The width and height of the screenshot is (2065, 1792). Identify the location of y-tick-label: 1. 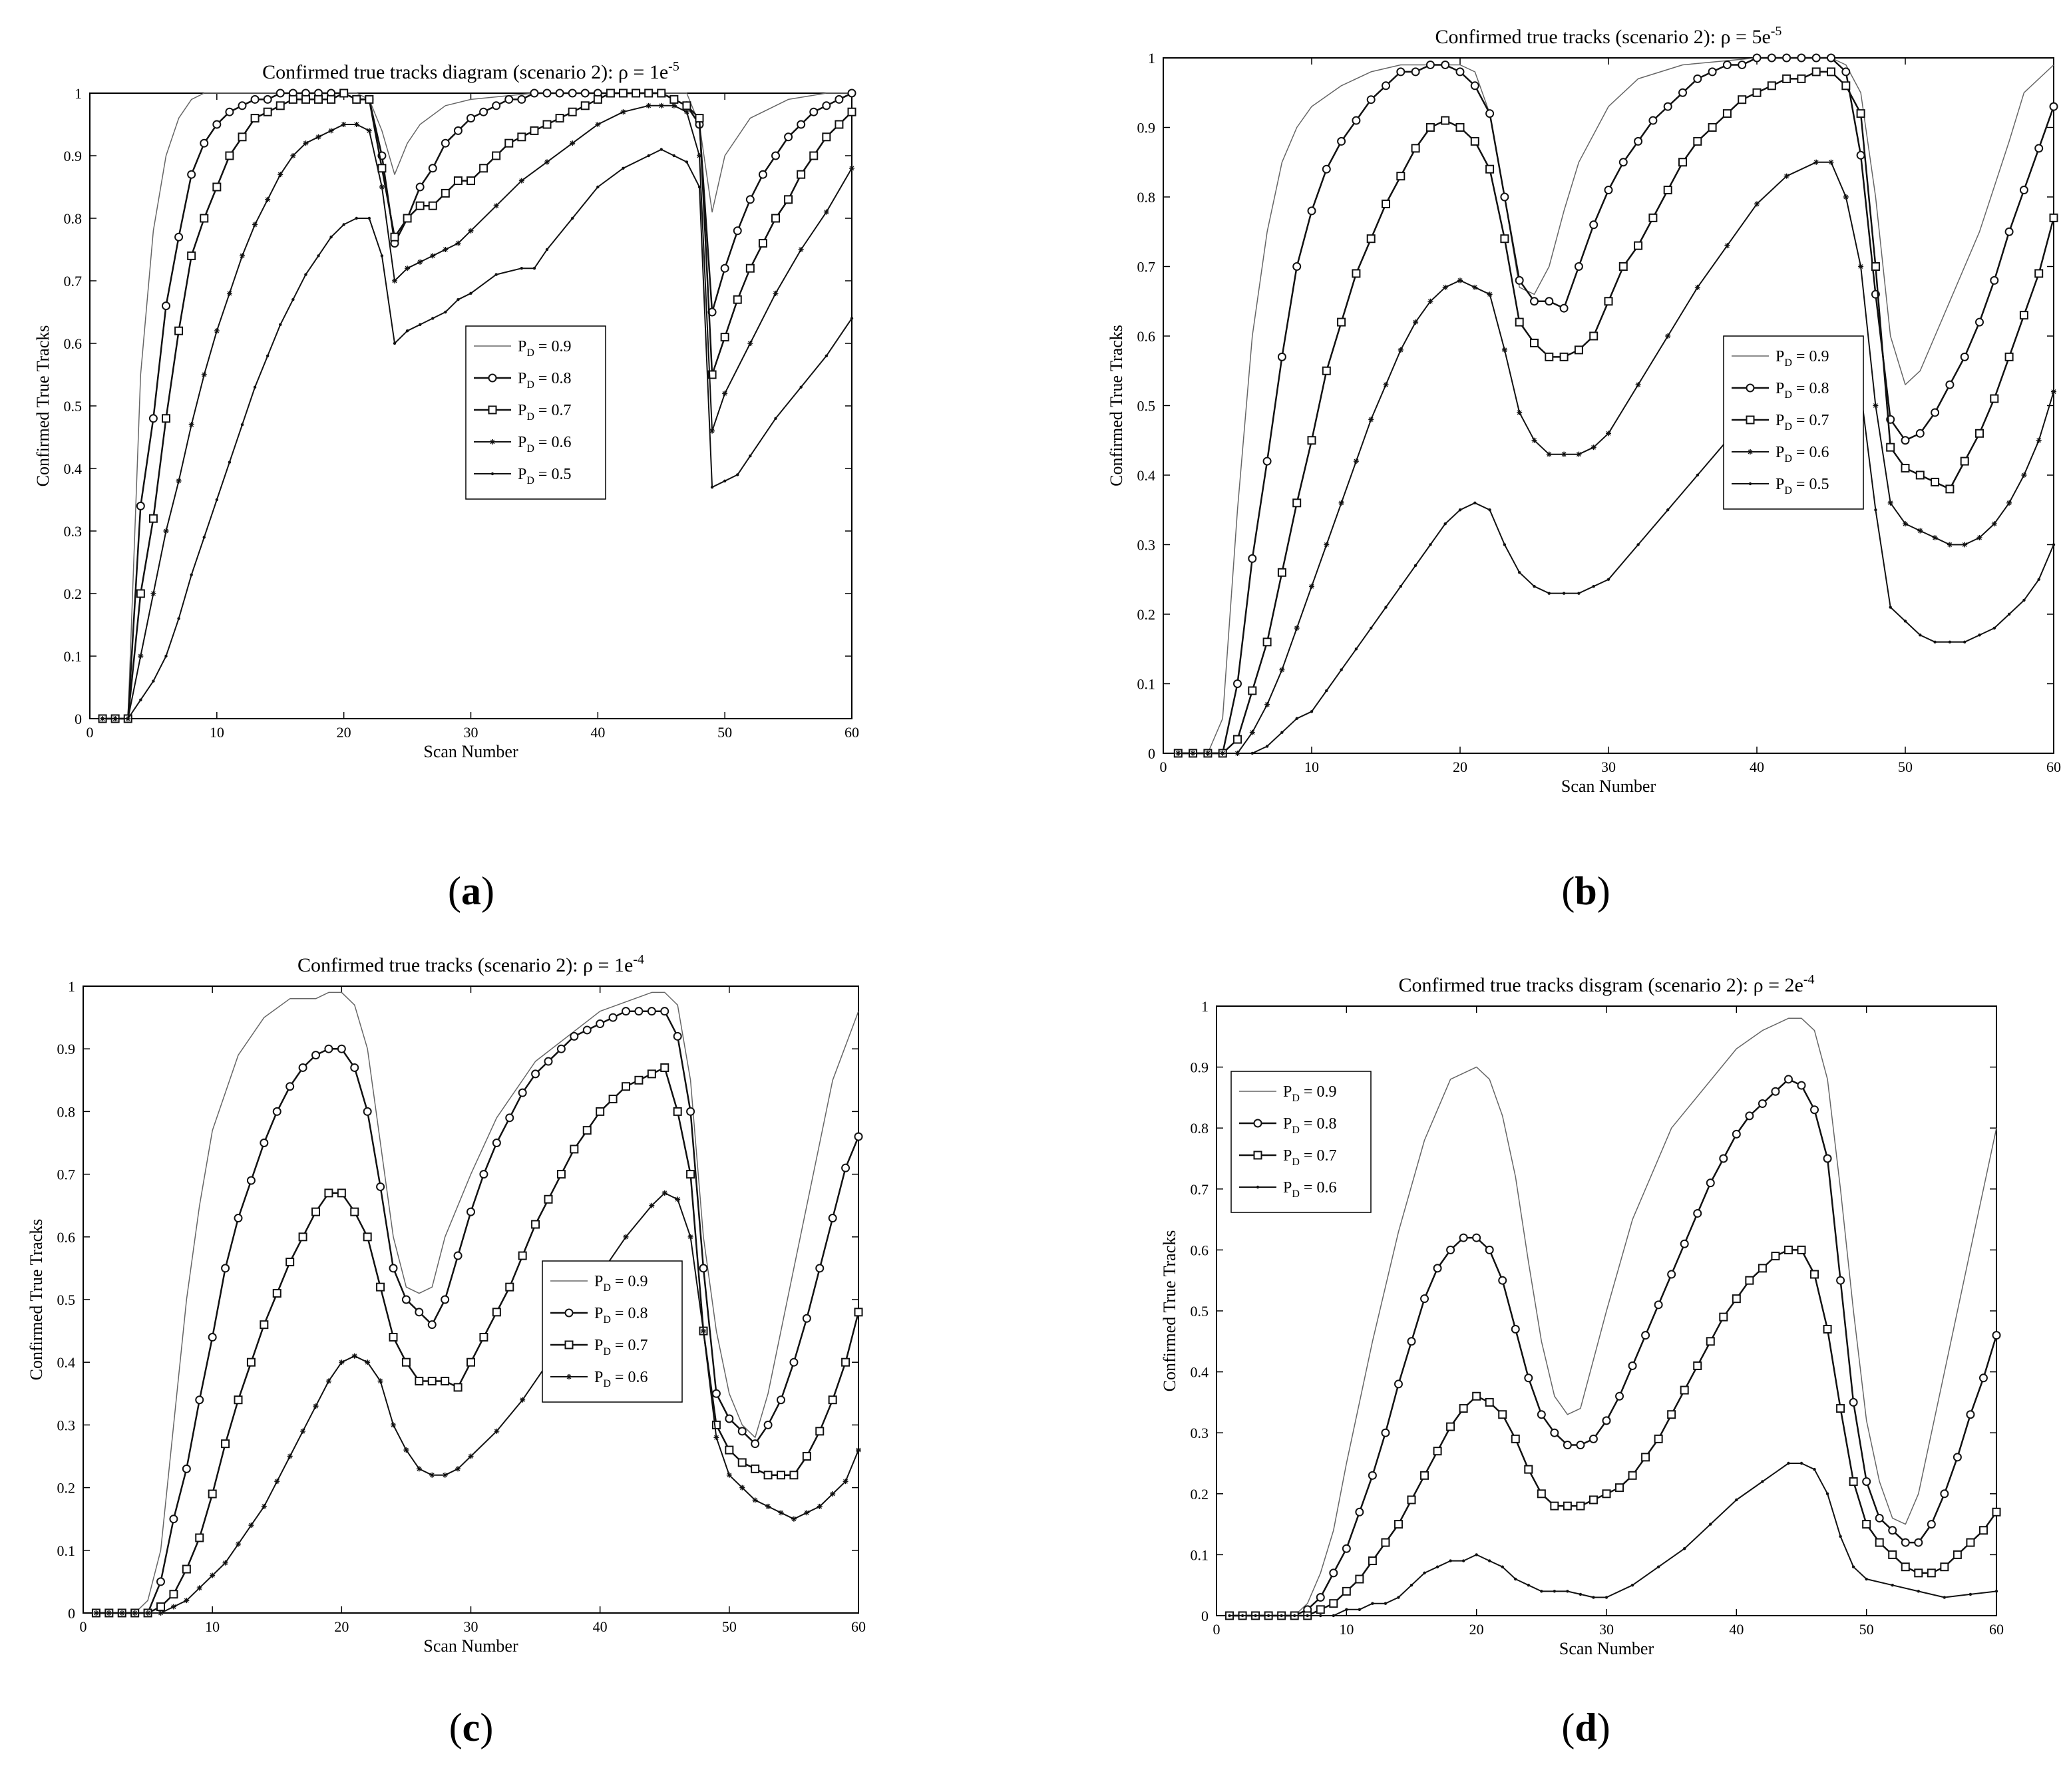
(71, 986).